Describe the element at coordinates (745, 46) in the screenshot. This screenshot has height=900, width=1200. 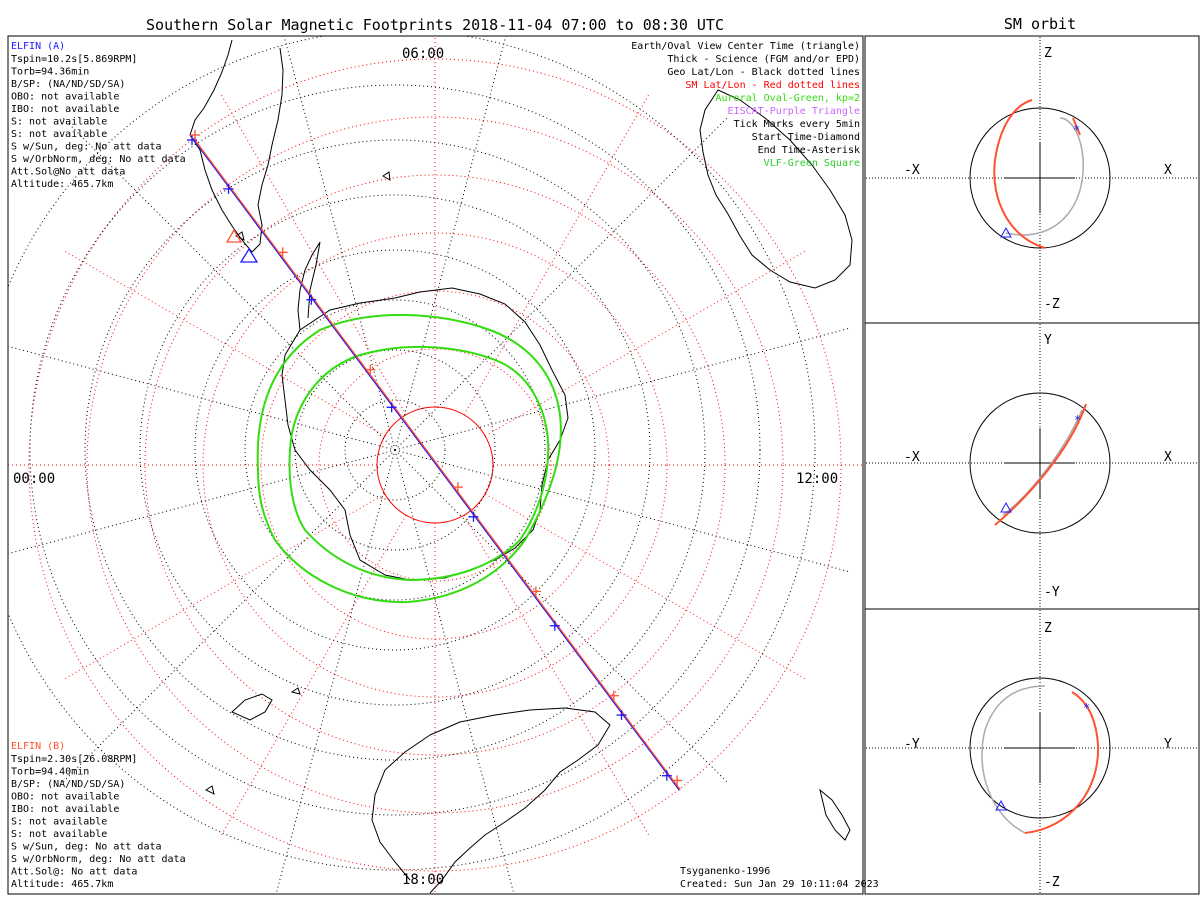
I see `legend-item: Earth/Oval View Center Time (triangle)` at that location.